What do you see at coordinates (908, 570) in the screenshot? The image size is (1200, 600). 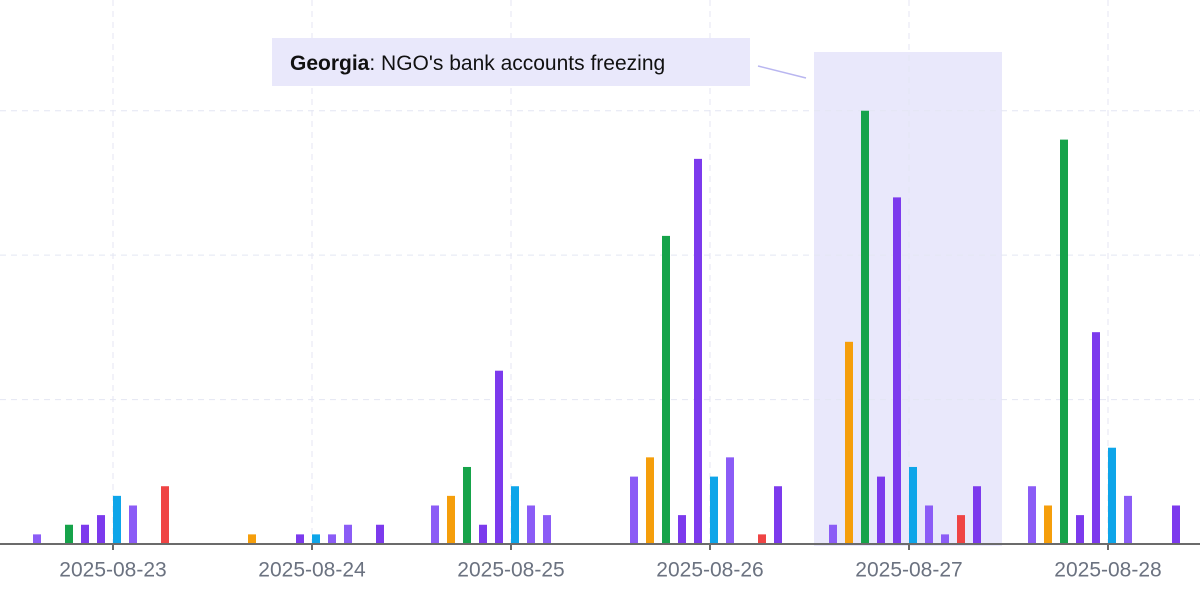 I see `x-tick-label: 2025-08-27` at bounding box center [908, 570].